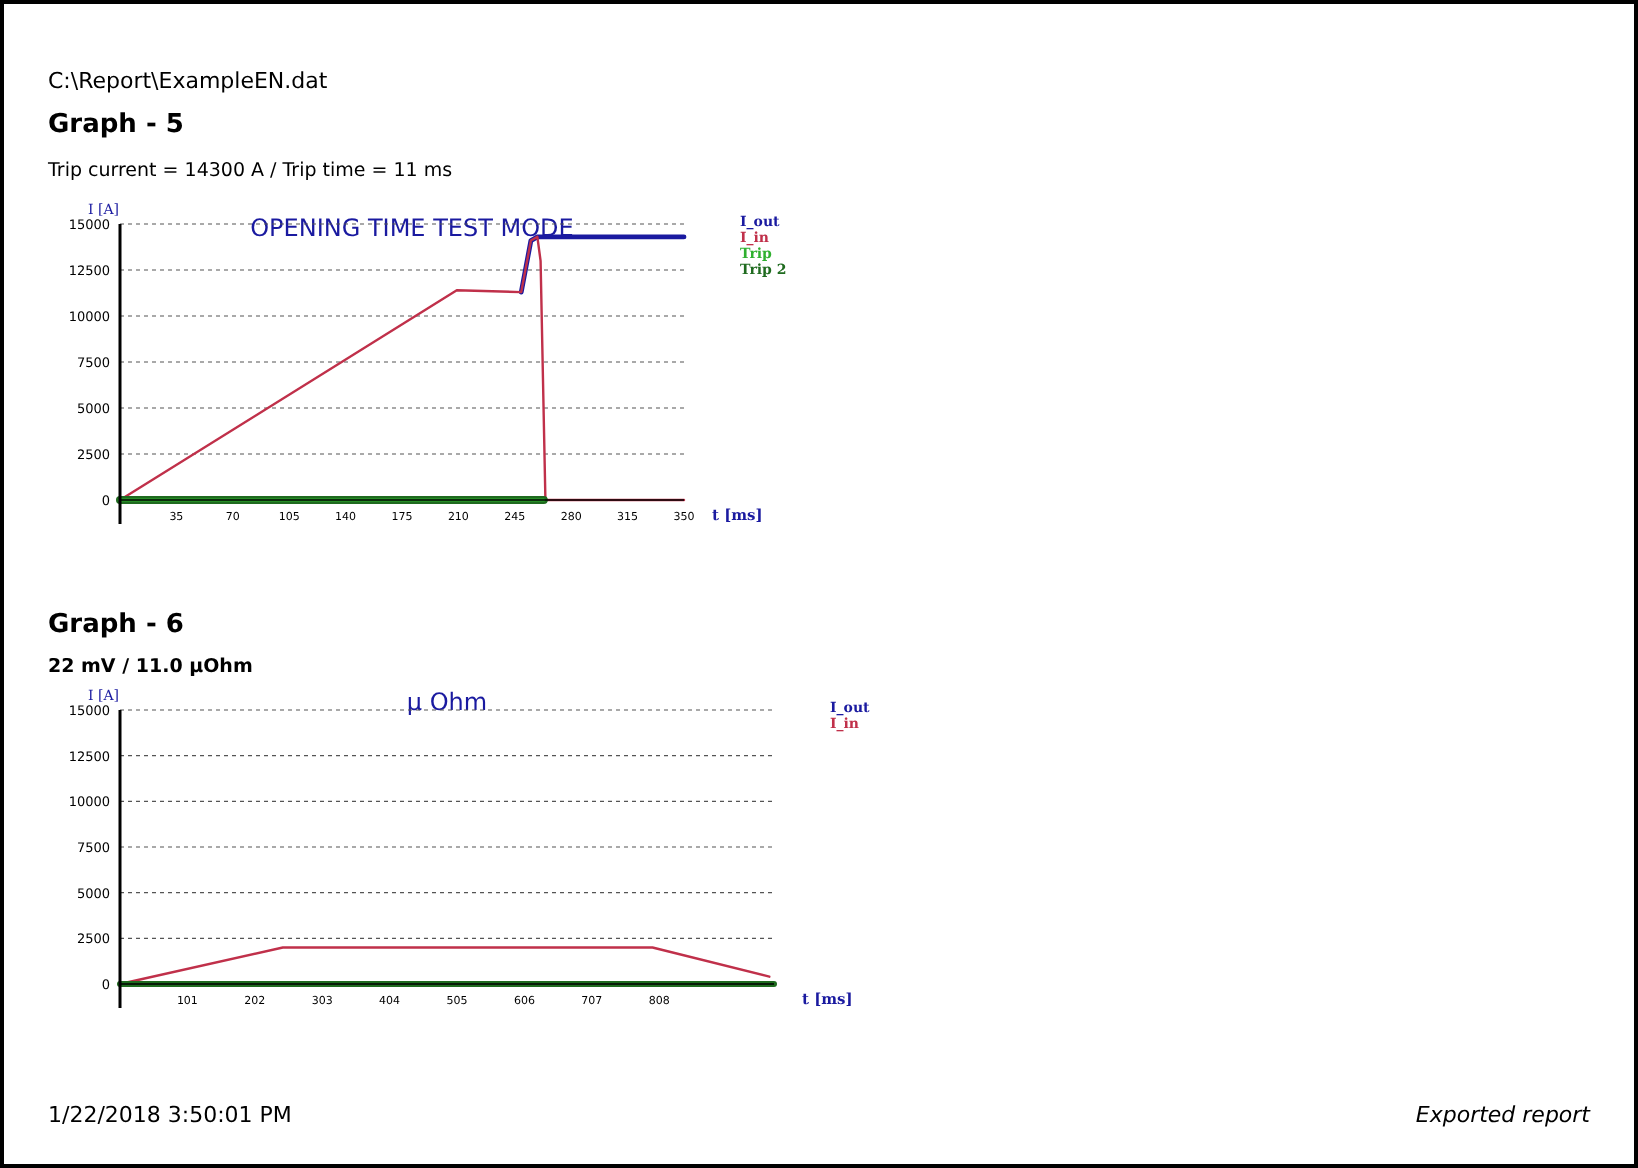 This screenshot has height=1168, width=1638. Describe the element at coordinates (249, 171) in the screenshot. I see `chart-subtitle: Trip current = 14300 A / Trip time = 11 ms` at that location.